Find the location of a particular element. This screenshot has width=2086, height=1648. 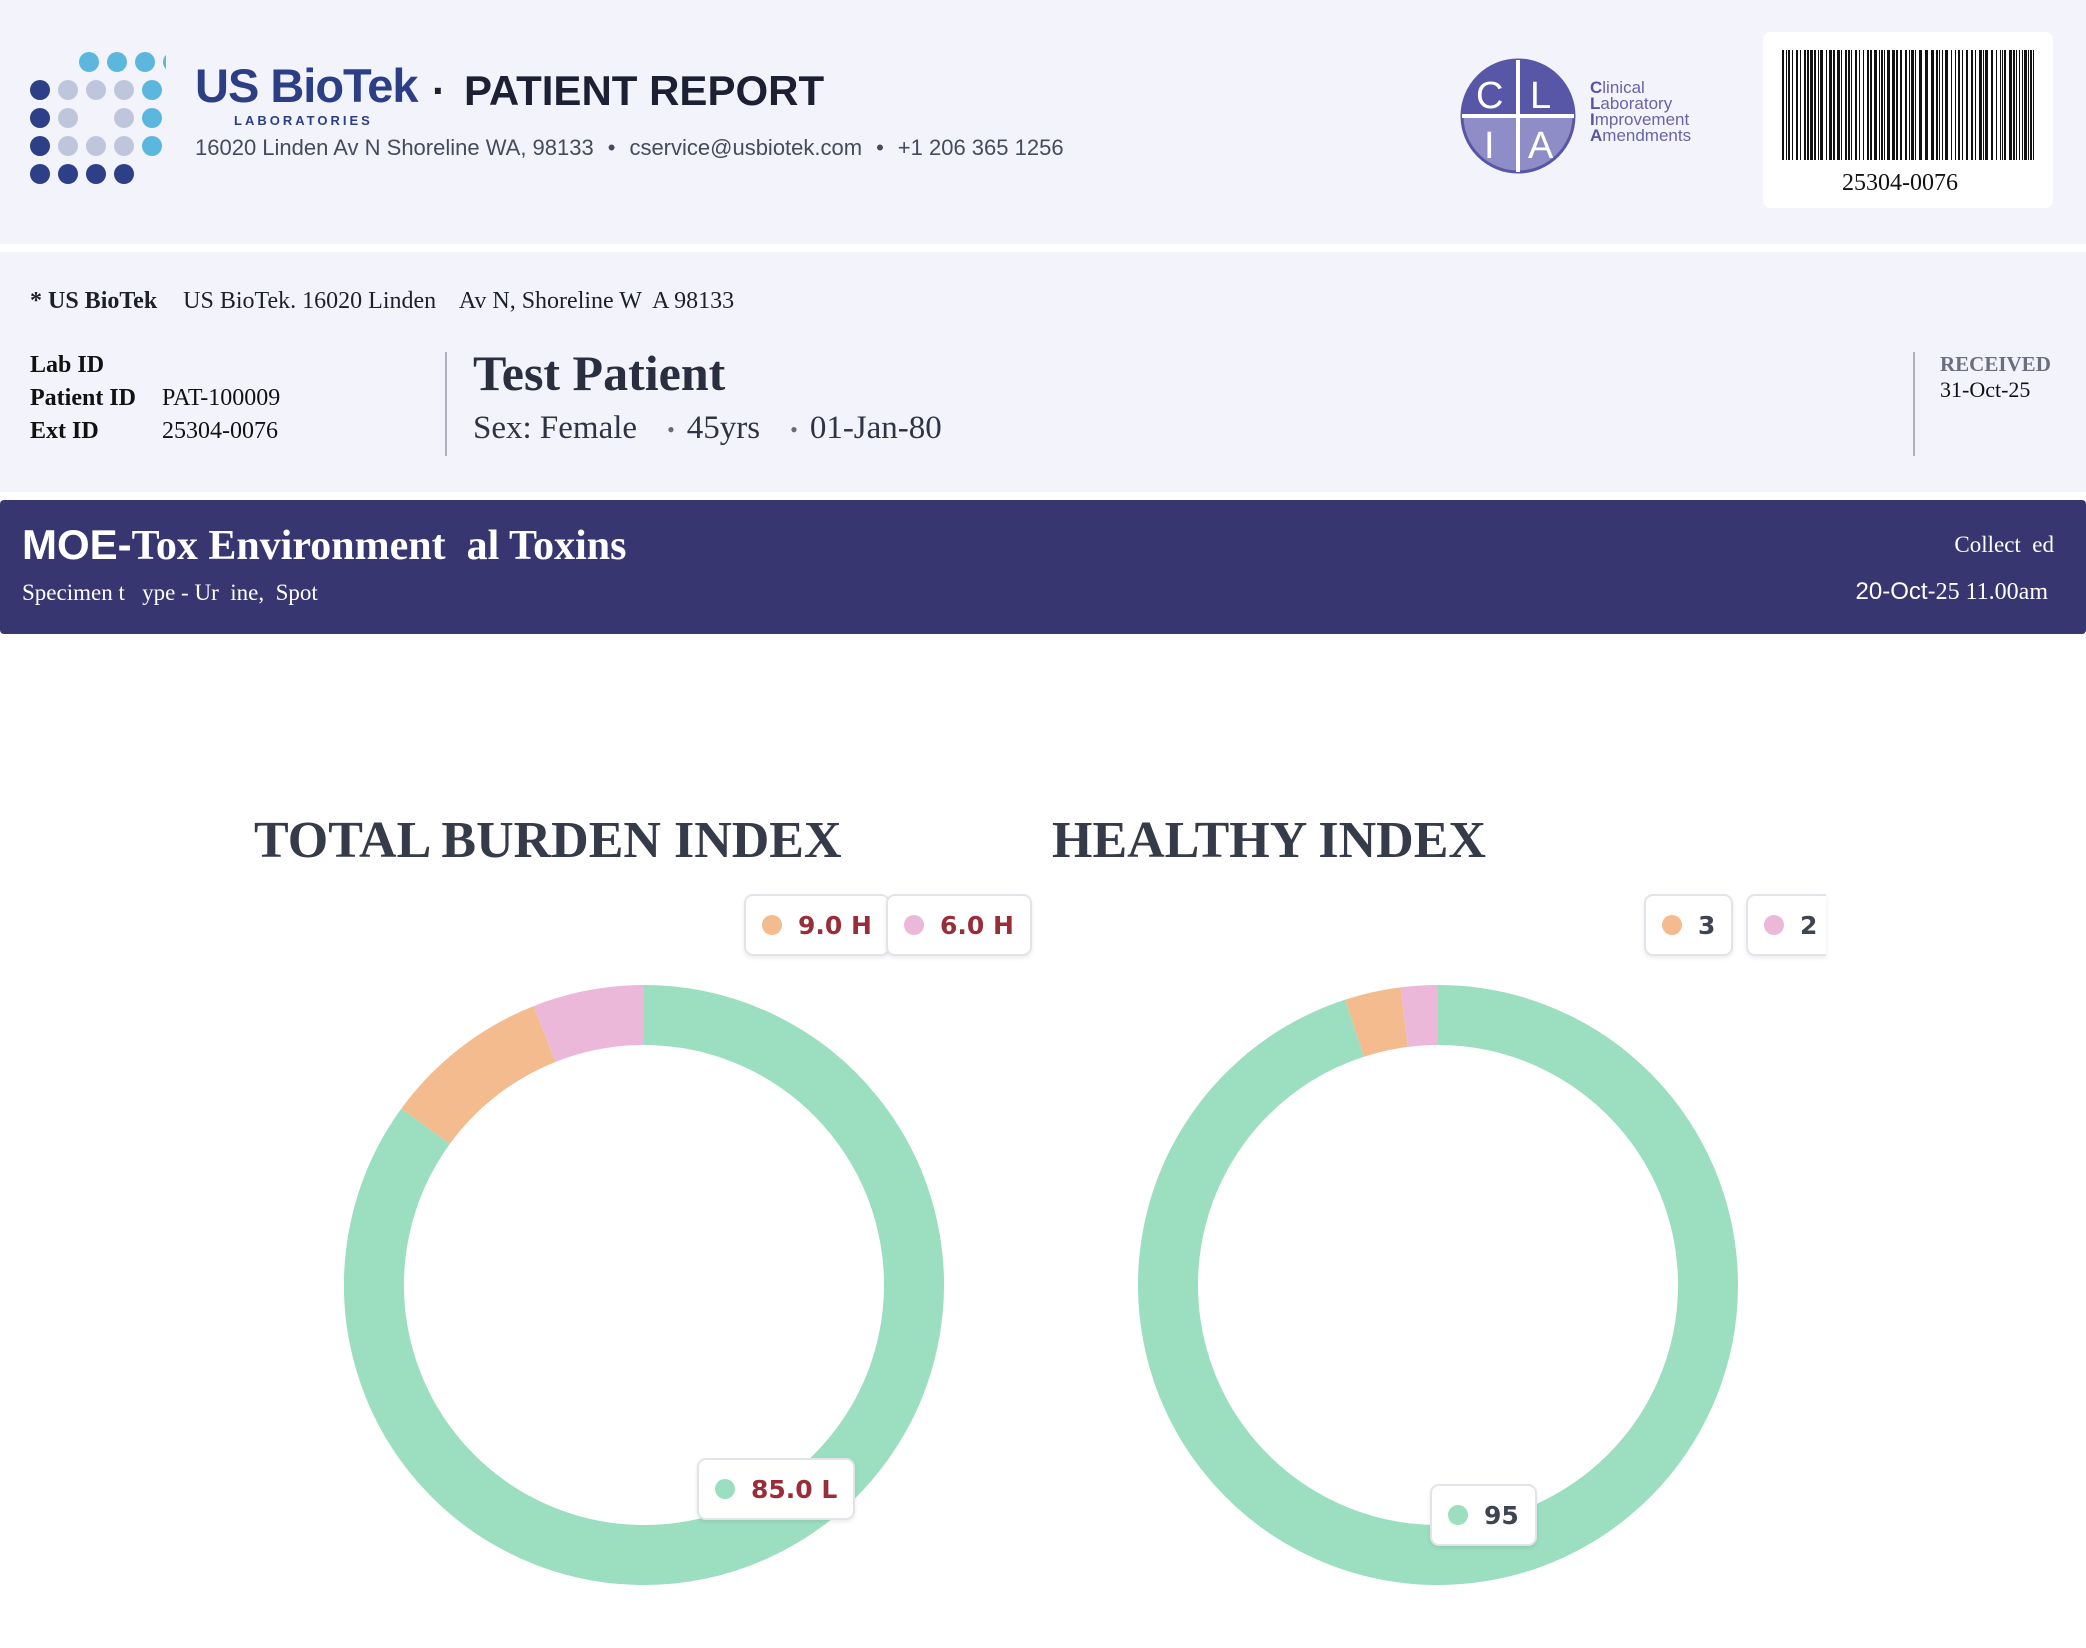

legend-pill: 9.0 H is located at coordinates (817, 925).